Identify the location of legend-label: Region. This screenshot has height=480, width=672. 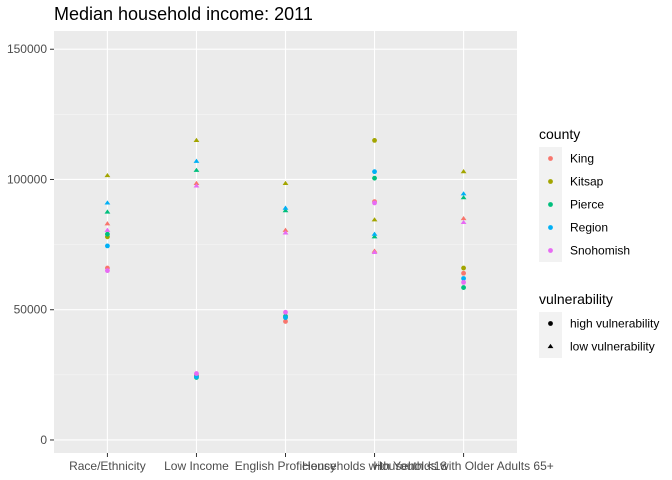
(589, 228).